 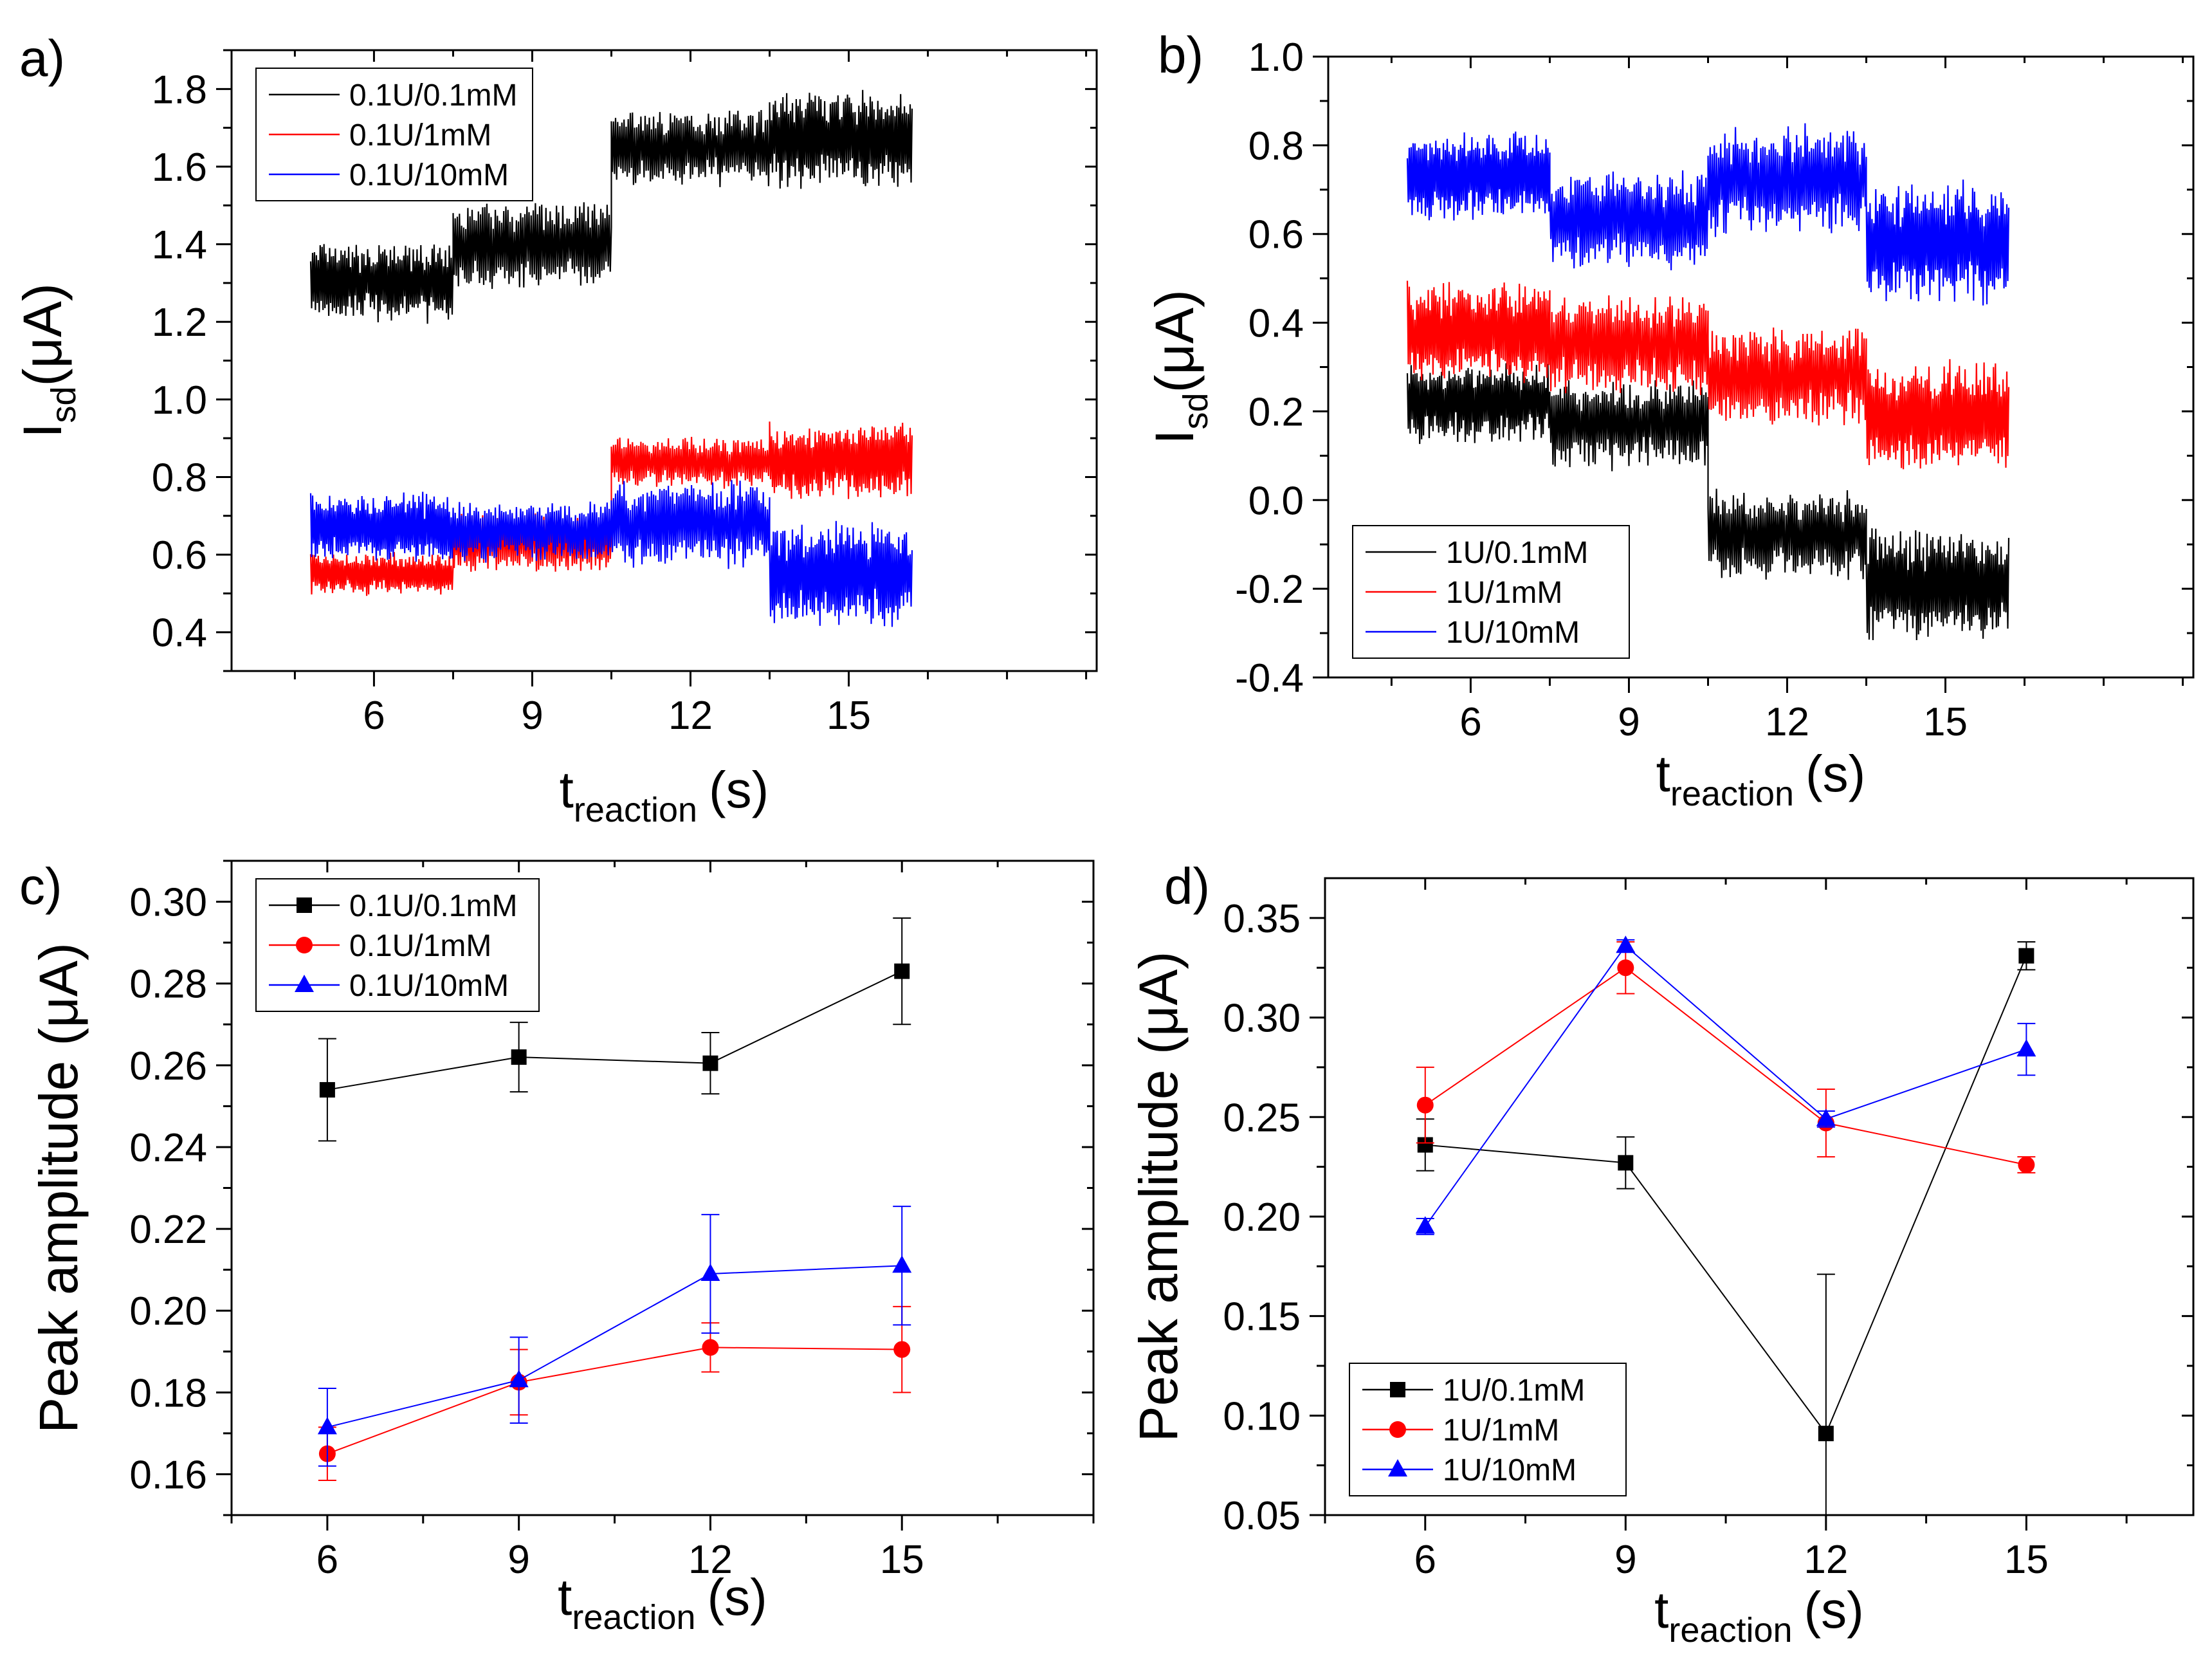 I want to click on y-tick-label: 0.10, so click(x=1262, y=1417).